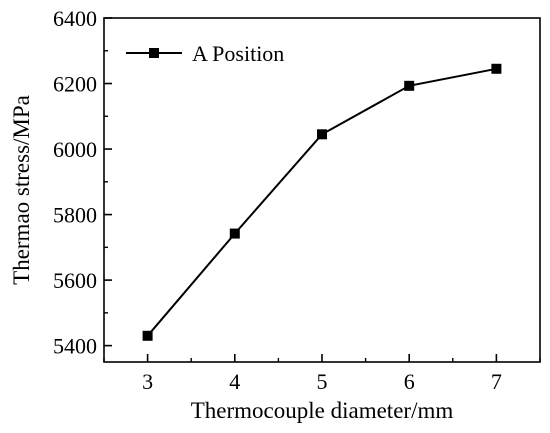 Image resolution: width=550 pixels, height=433 pixels. I want to click on y-axis-label: Thermao stress/MPa, so click(21, 190).